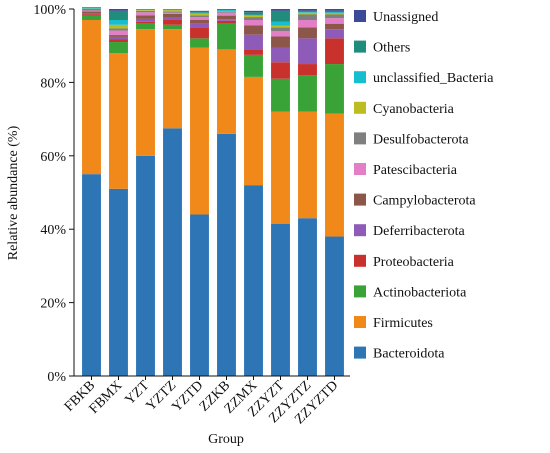 The width and height of the screenshot is (550, 453). Describe the element at coordinates (420, 292) in the screenshot. I see `legend-label: Actinobacteriota` at that location.